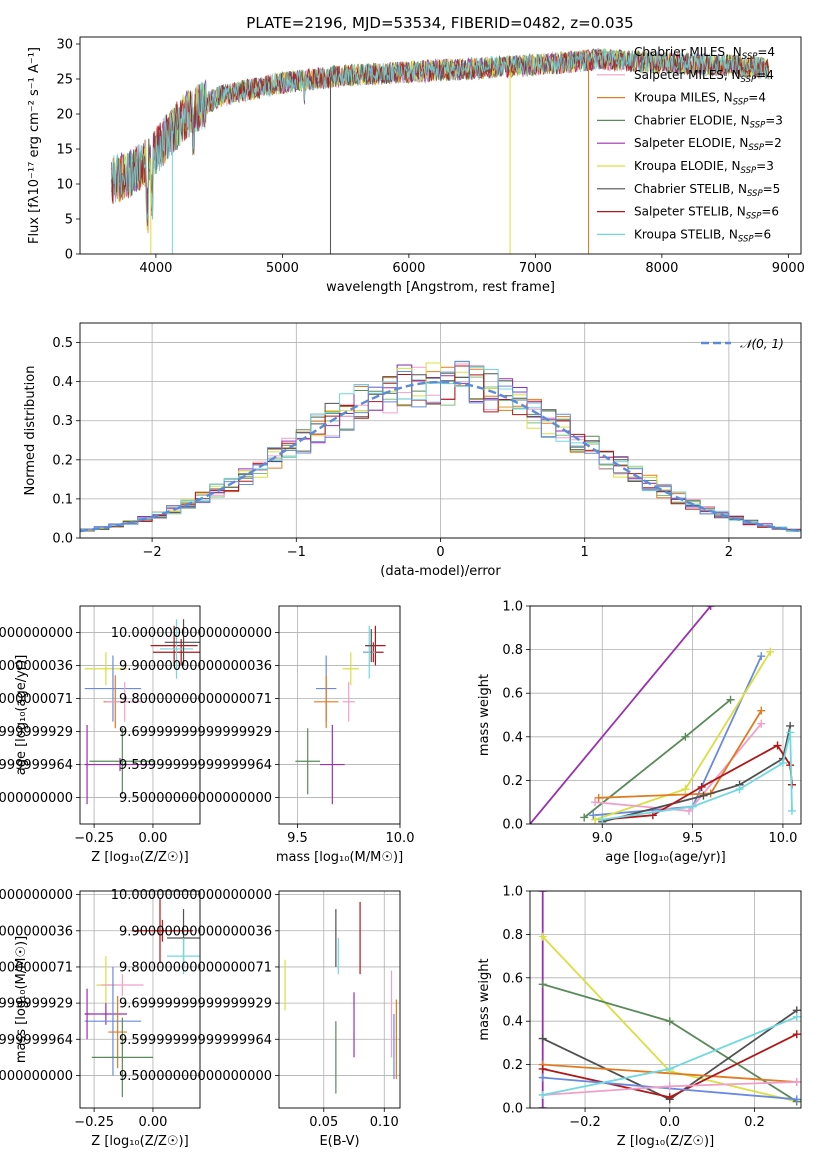 The image size is (819, 1170). Describe the element at coordinates (440, 456) in the screenshot. I see `normal-curve` at that location.